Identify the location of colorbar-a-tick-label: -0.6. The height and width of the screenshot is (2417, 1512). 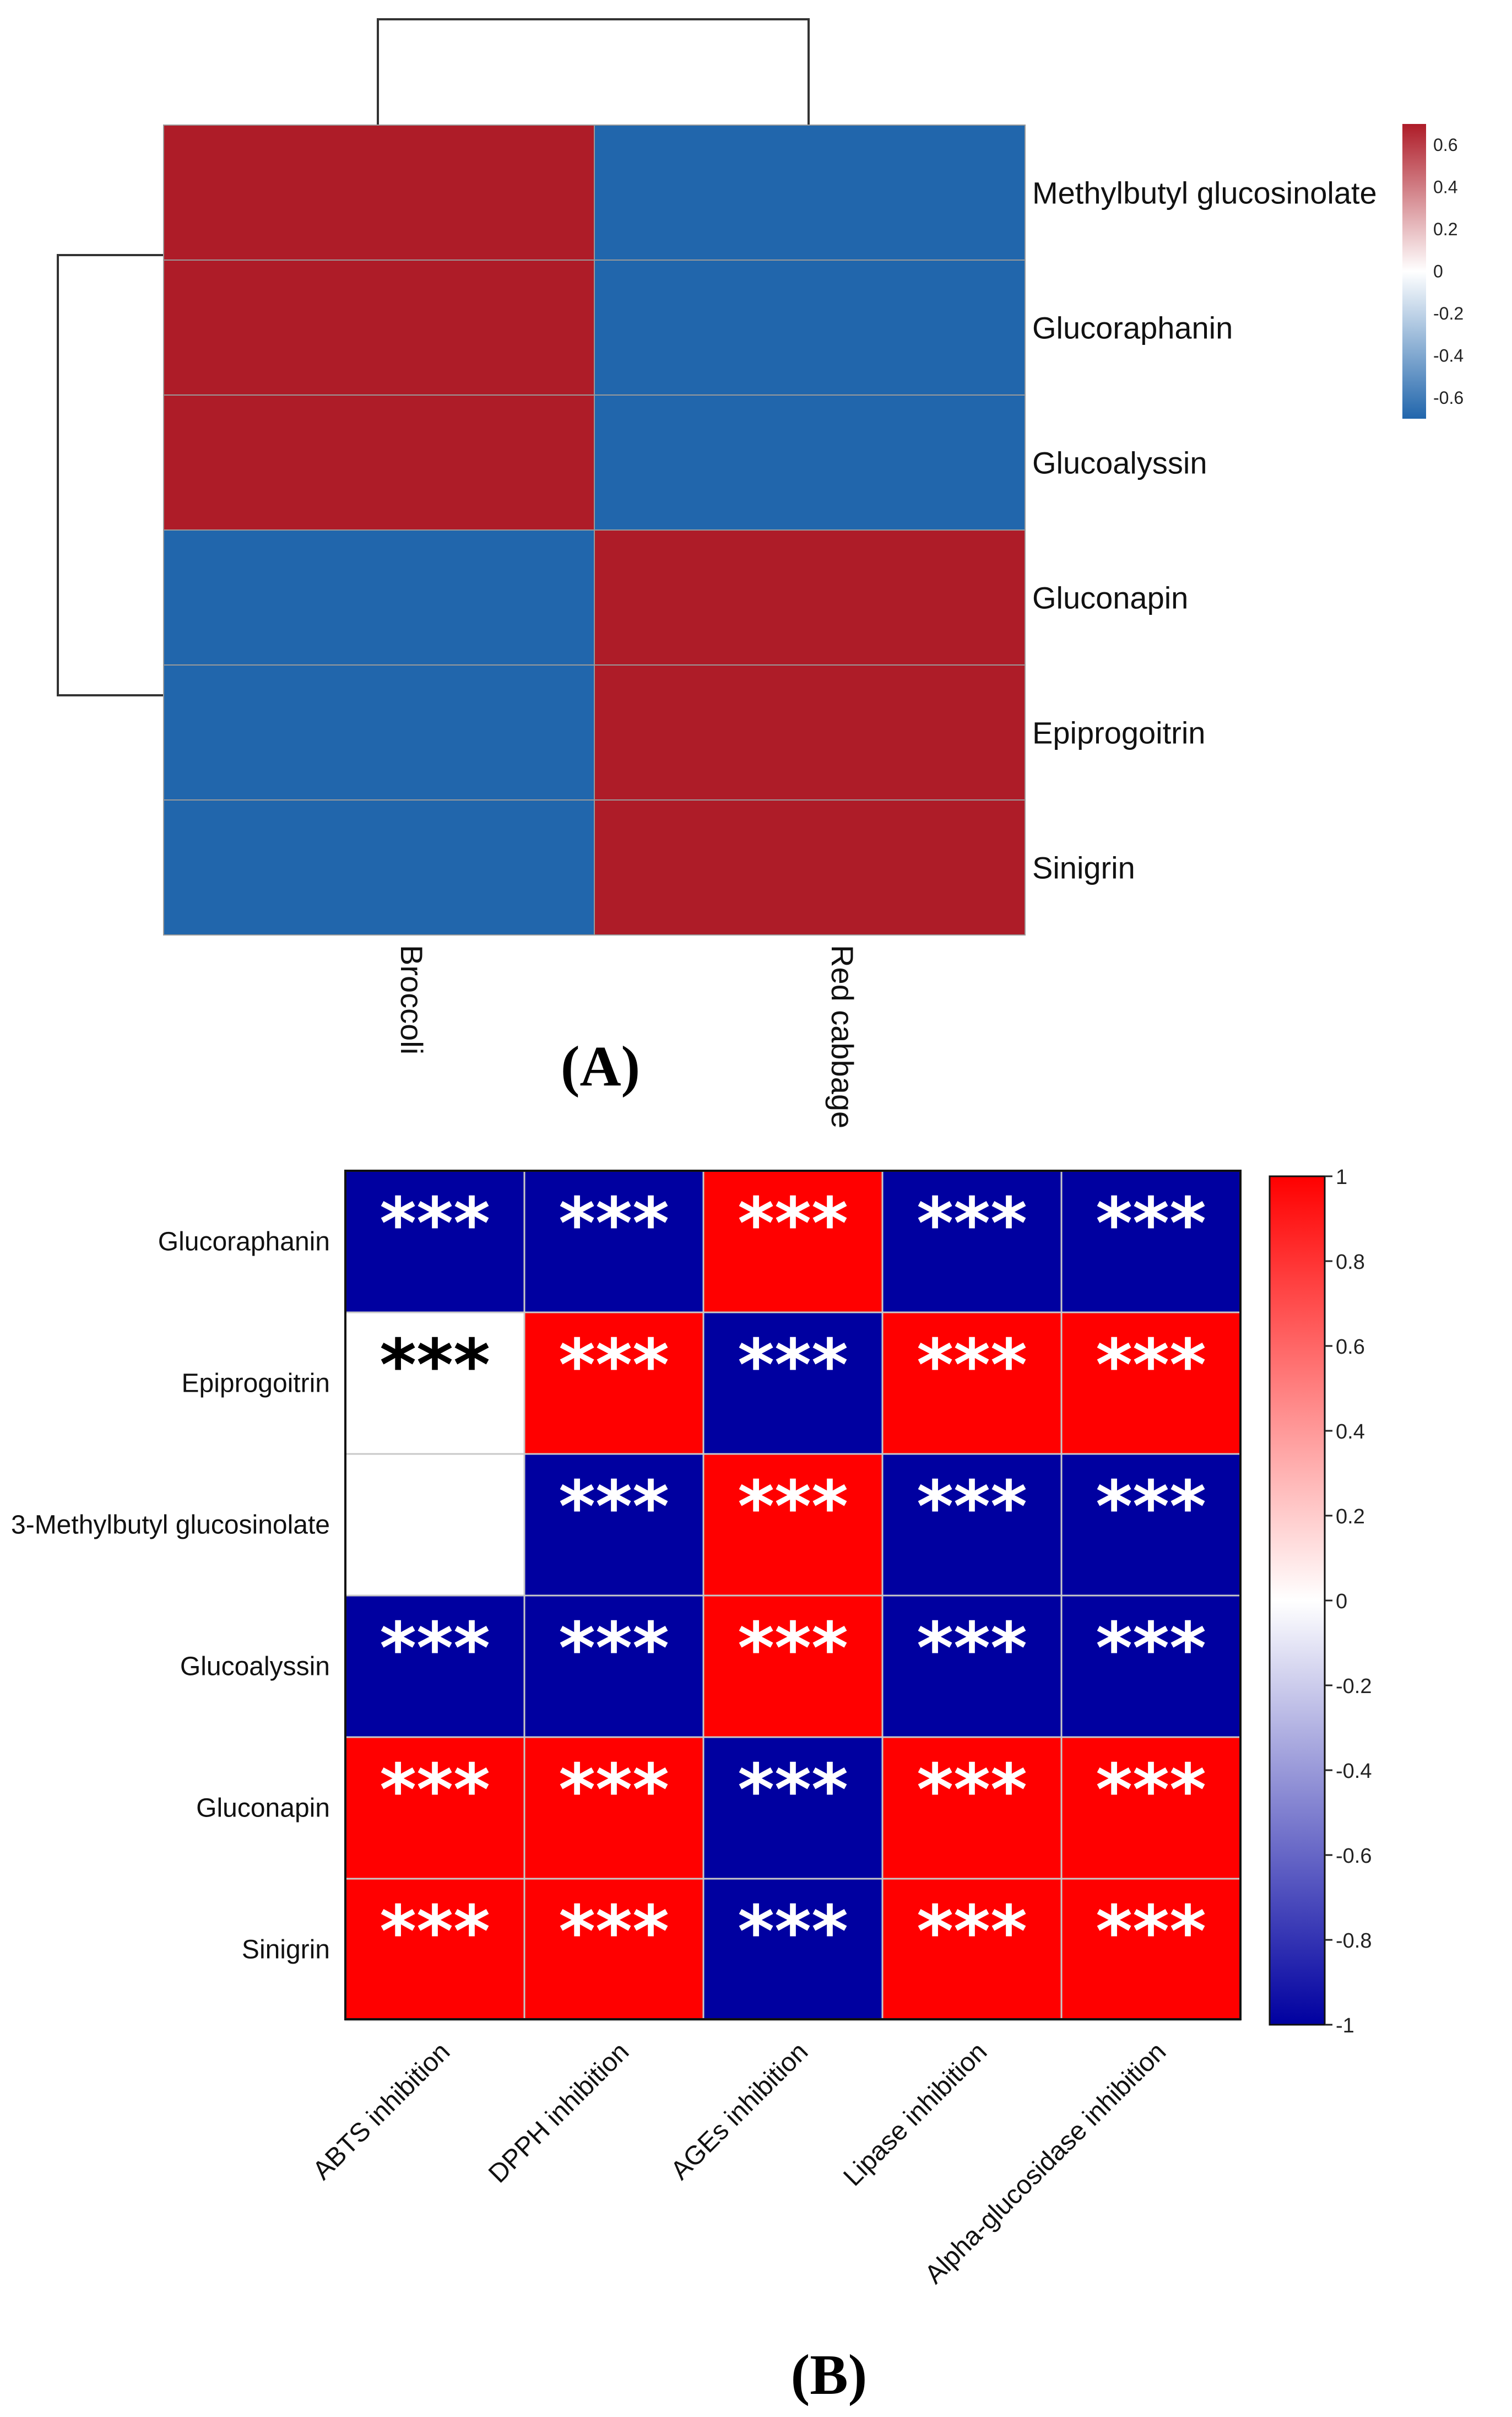
(1448, 398).